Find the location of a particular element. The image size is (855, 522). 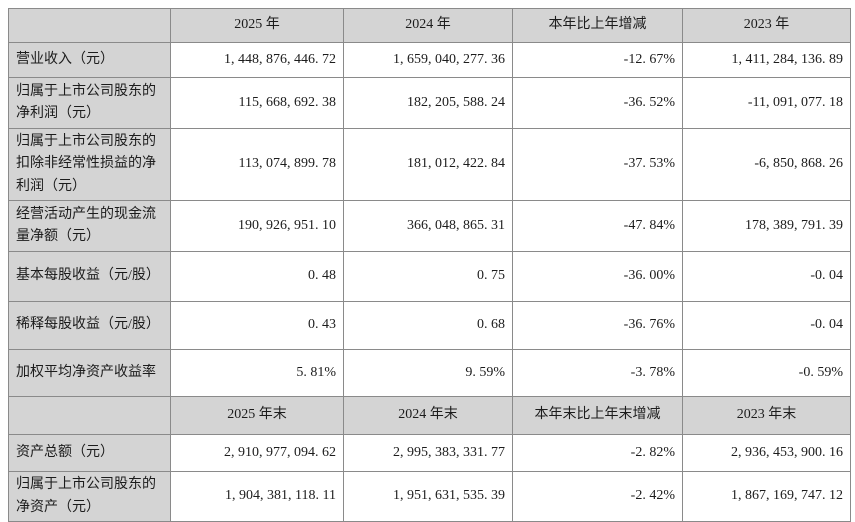

header-2024-end: 2024 年末 is located at coordinates (428, 416).